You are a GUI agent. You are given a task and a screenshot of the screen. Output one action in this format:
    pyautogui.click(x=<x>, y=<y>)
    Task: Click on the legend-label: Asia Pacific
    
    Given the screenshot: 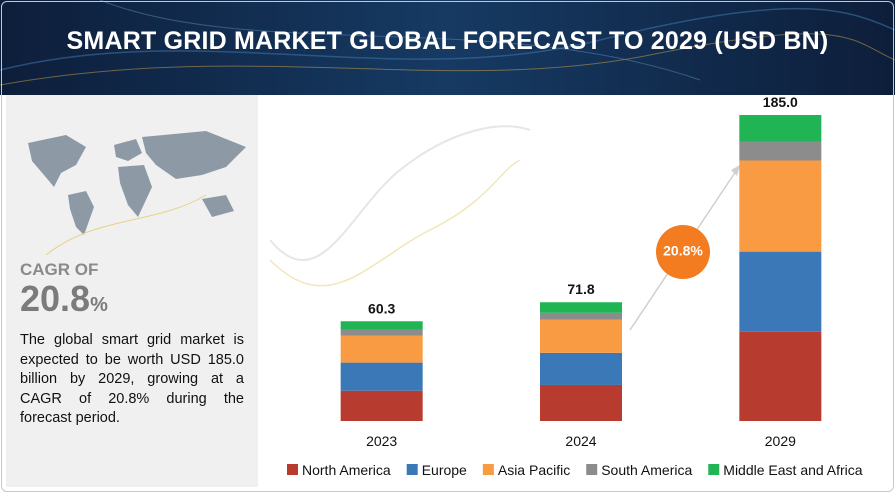 What is the action you would take?
    pyautogui.click(x=534, y=470)
    